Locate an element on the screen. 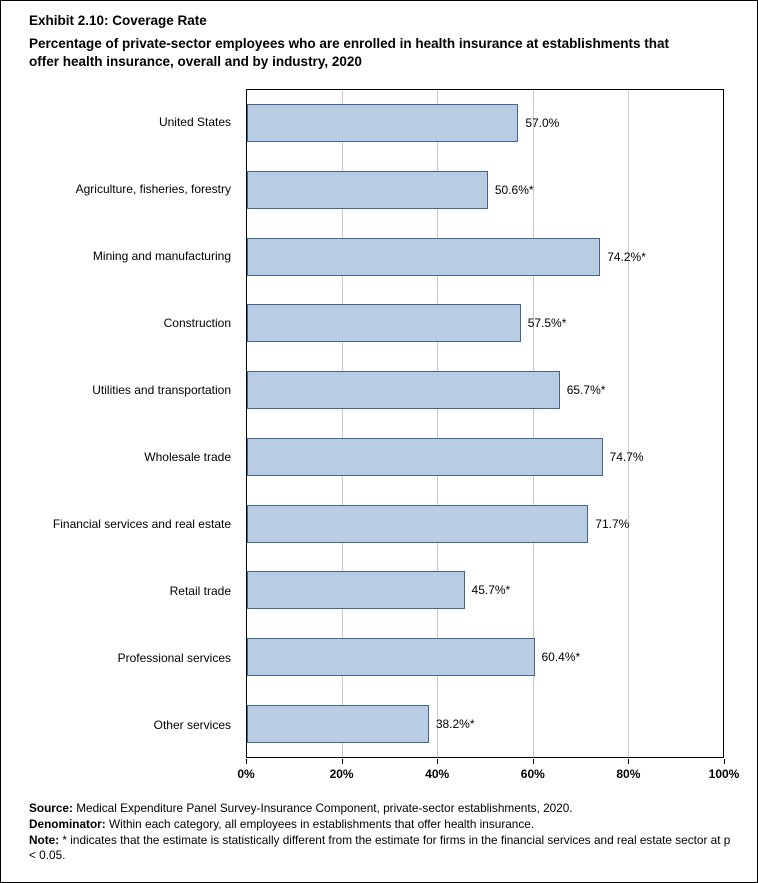  source-label: Source: is located at coordinates (51, 808).